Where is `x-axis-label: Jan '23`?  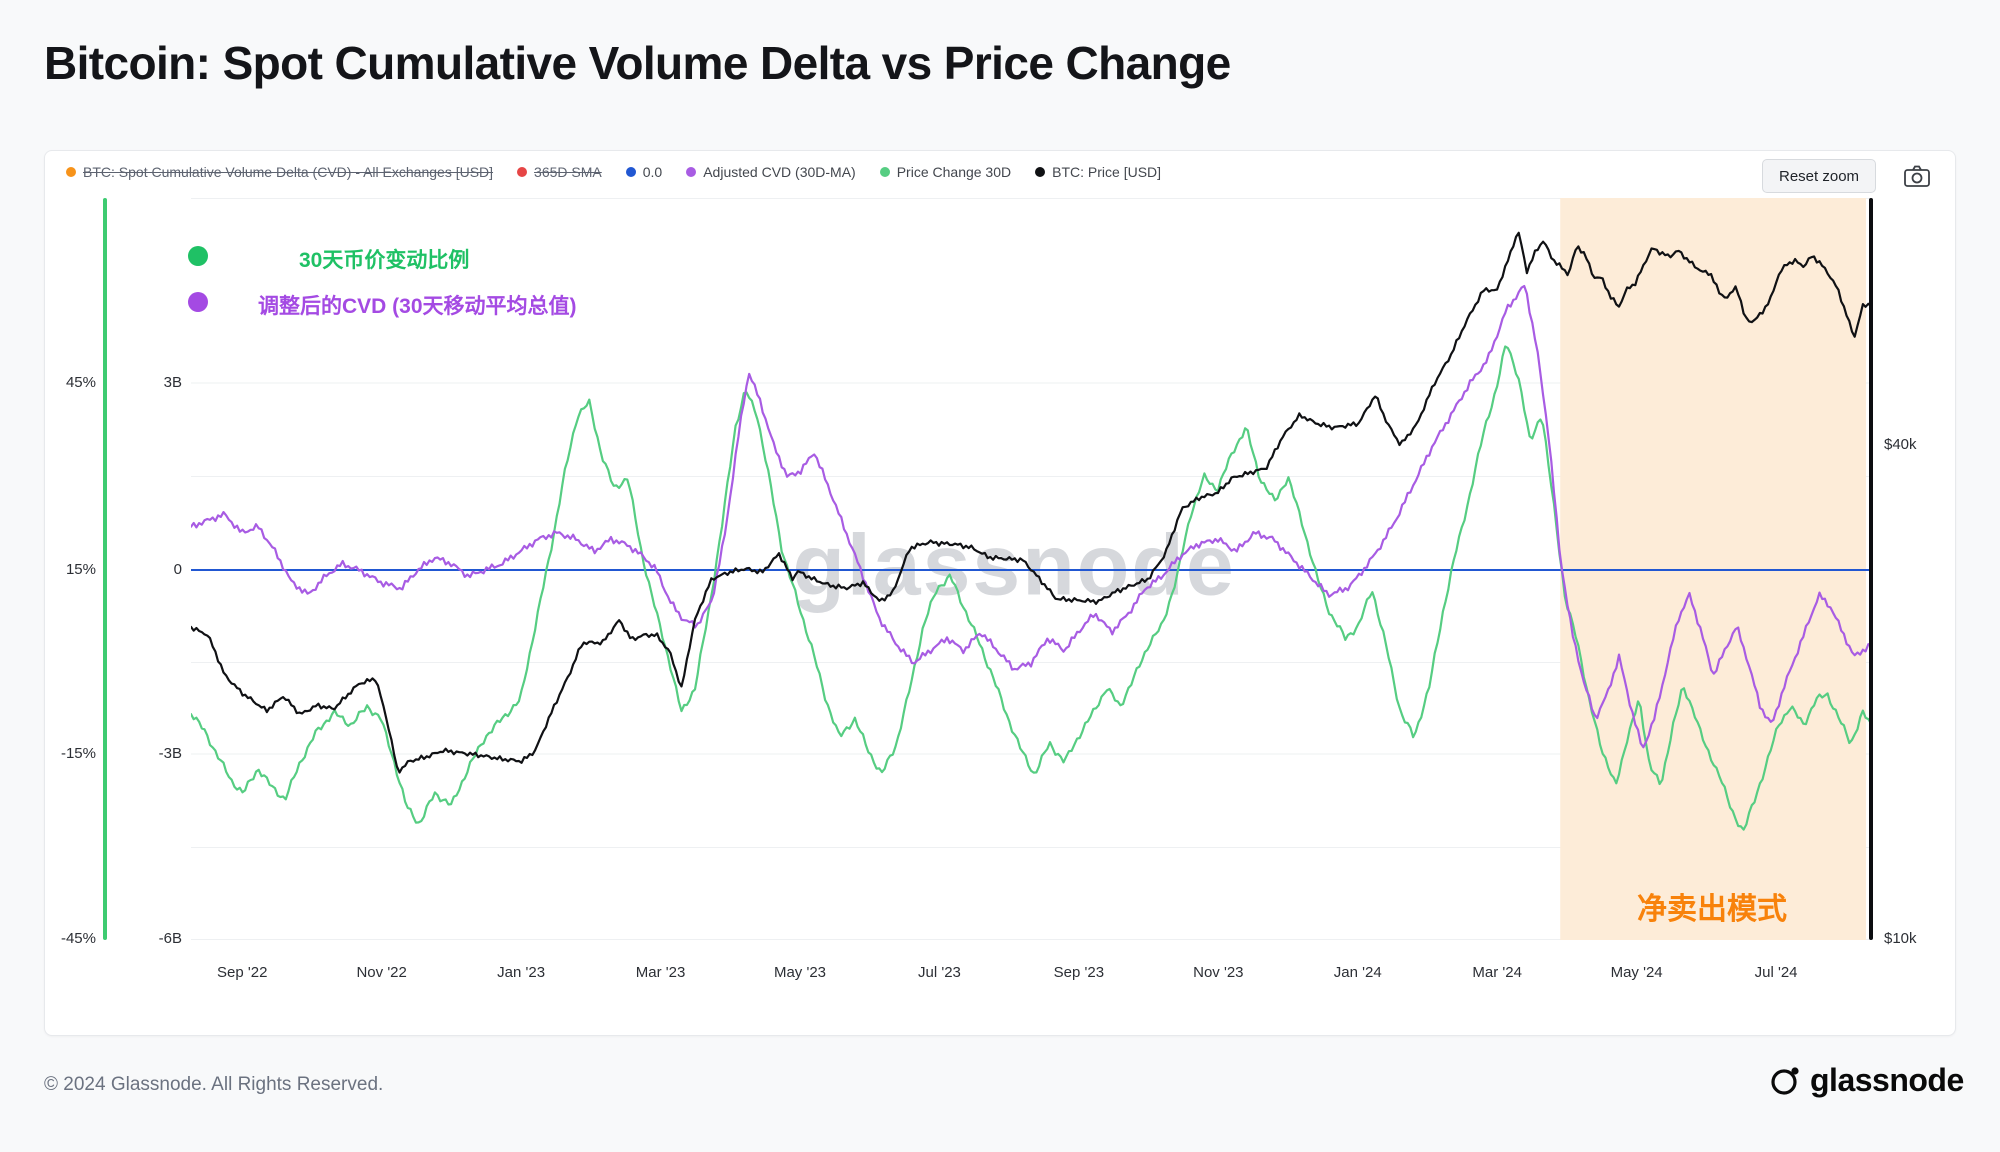
x-axis-label: Jan '23 is located at coordinates (521, 972).